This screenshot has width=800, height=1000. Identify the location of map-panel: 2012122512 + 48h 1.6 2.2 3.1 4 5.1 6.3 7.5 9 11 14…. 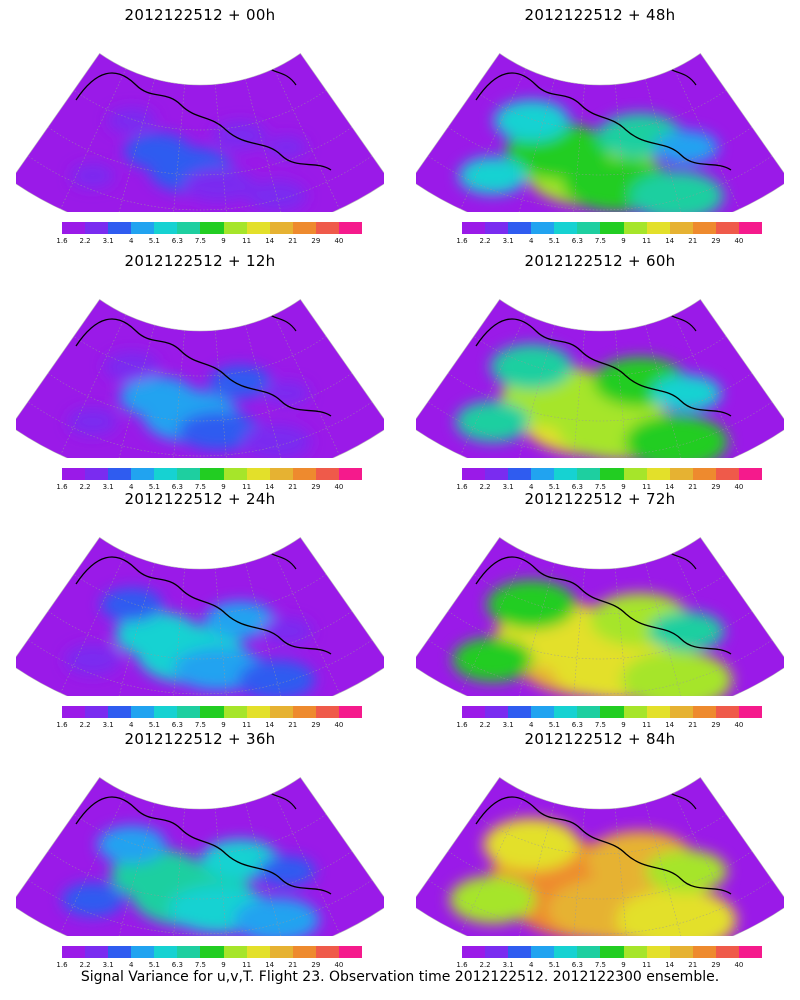
(600, 123).